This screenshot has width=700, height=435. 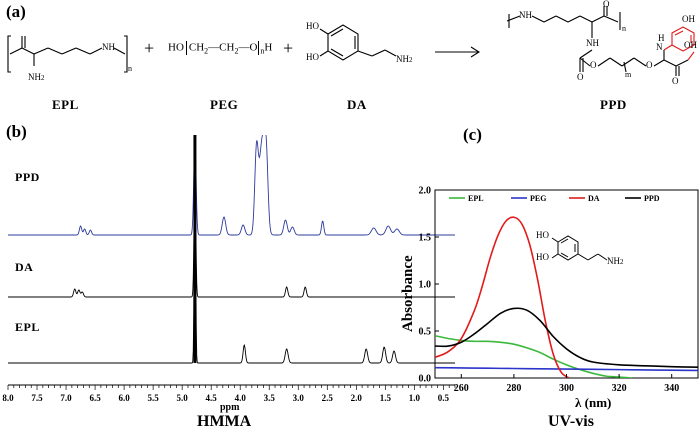 I want to click on uv-series-ppd, so click(x=566, y=337).